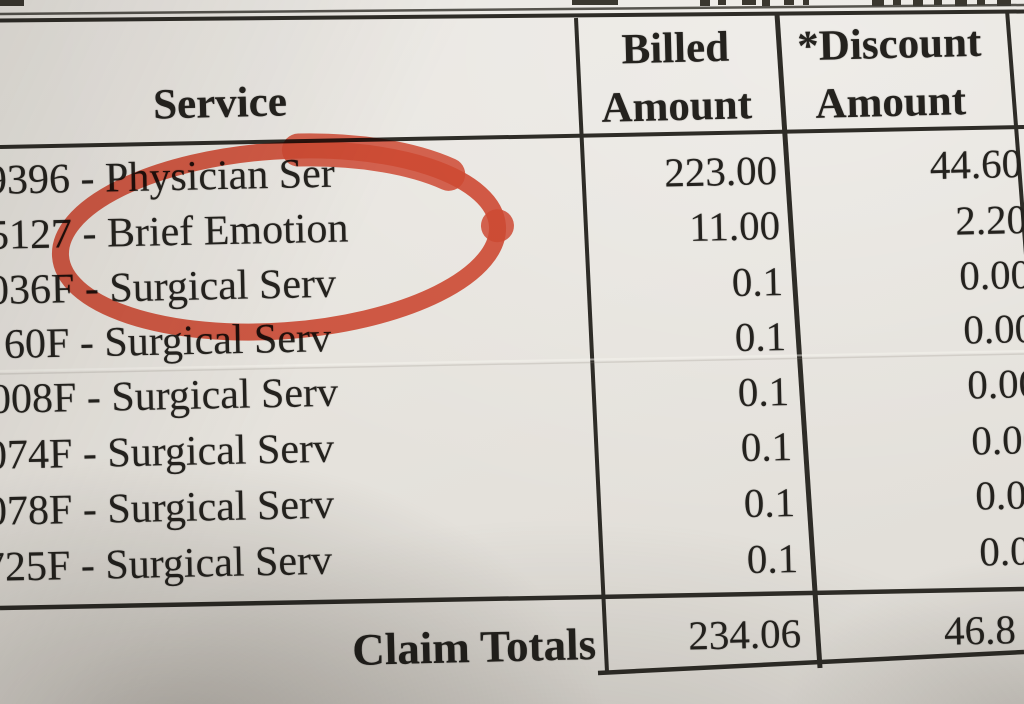 Image resolution: width=1024 pixels, height=704 pixels. What do you see at coordinates (890, 73) in the screenshot?
I see `column-header-discount-amount: *Discount Amount` at bounding box center [890, 73].